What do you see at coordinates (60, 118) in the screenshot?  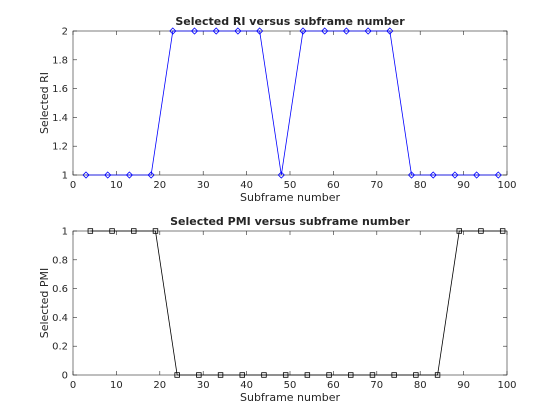 I see `y-tick-label: 1.4` at bounding box center [60, 118].